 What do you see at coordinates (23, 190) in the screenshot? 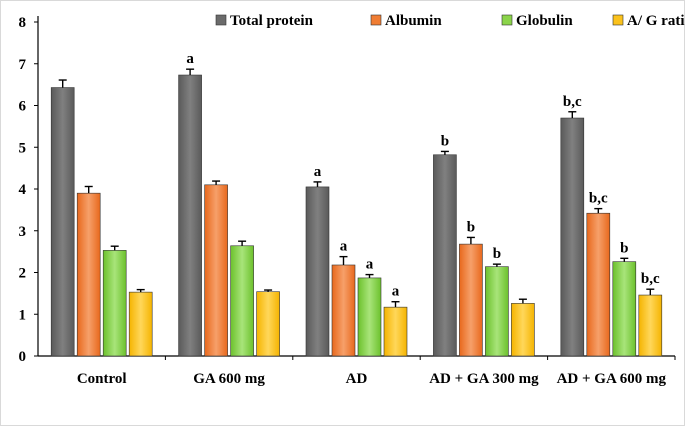
I see `y-tick-label: 4` at bounding box center [23, 190].